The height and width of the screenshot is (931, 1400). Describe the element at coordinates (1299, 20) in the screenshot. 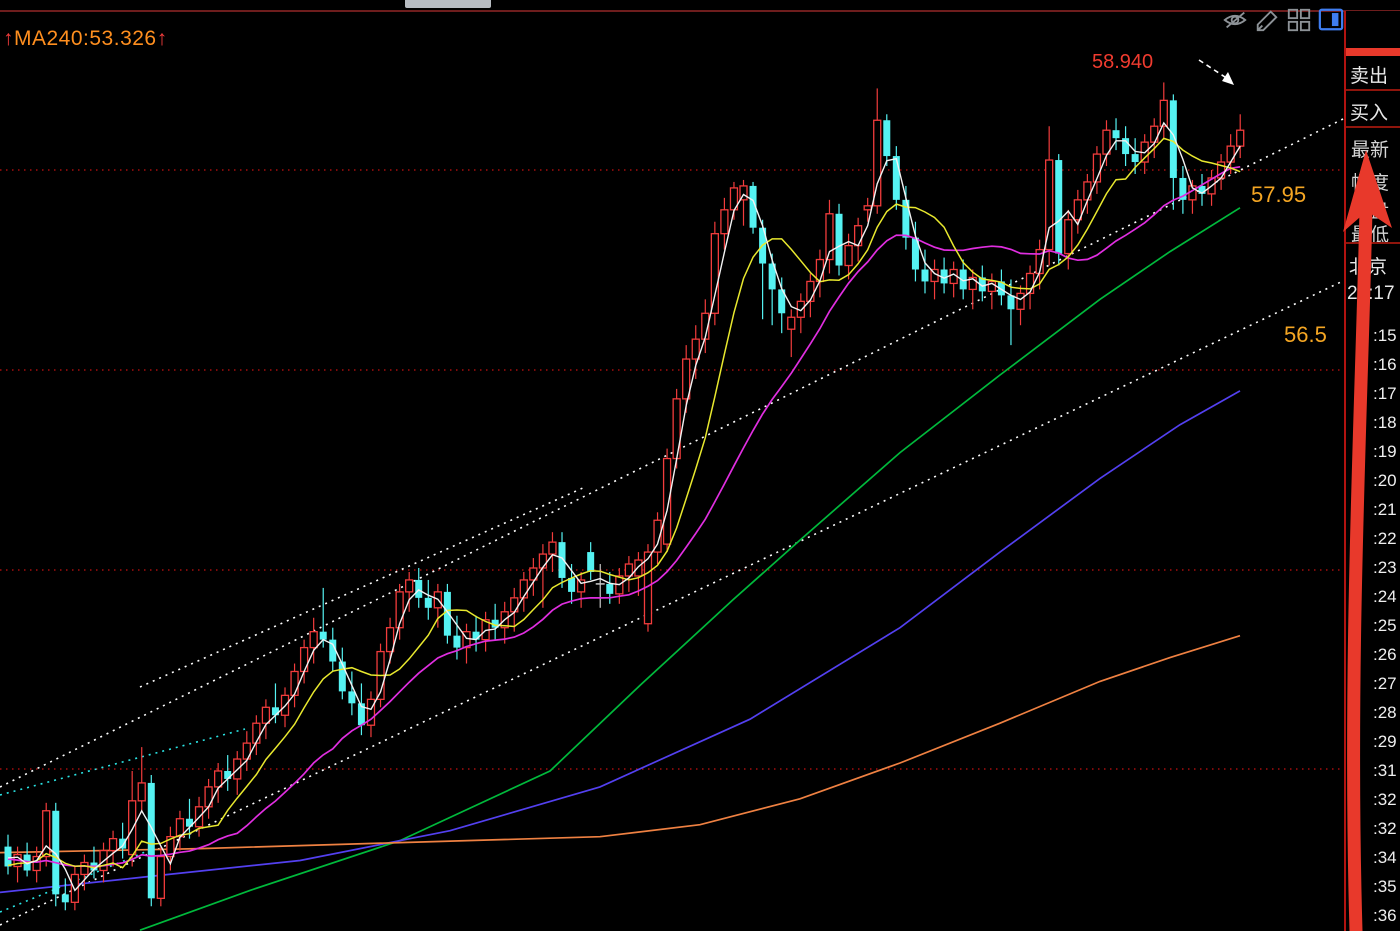

I see `grid-icon` at that location.